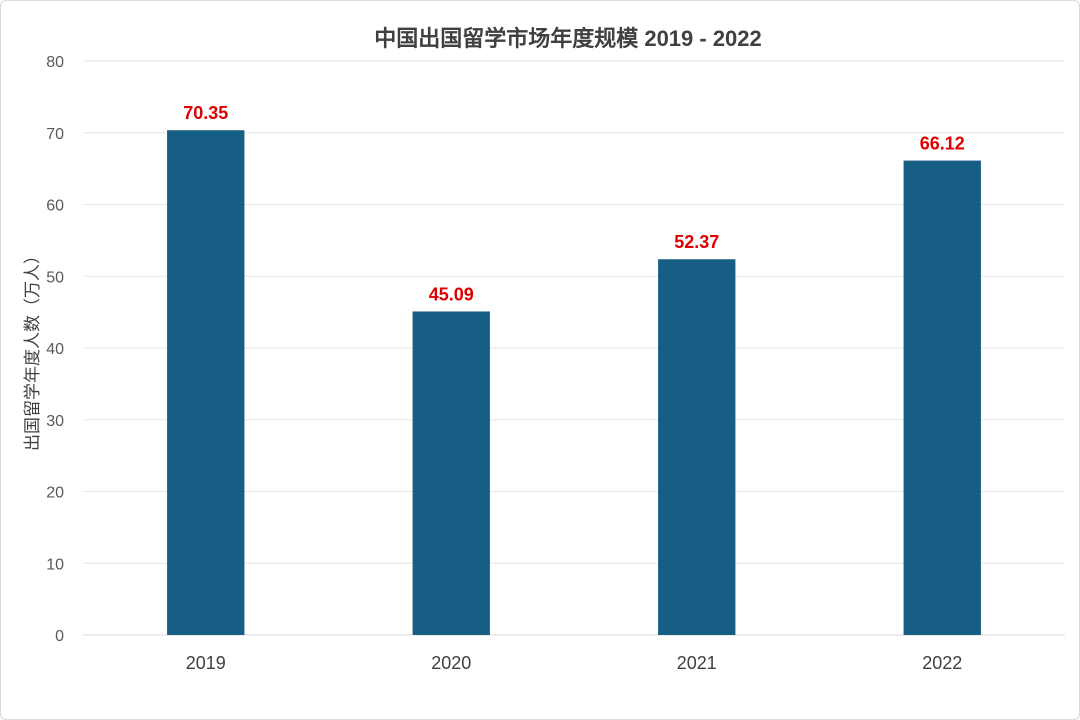  What do you see at coordinates (451, 473) in the screenshot?
I see `bar-2020` at bounding box center [451, 473].